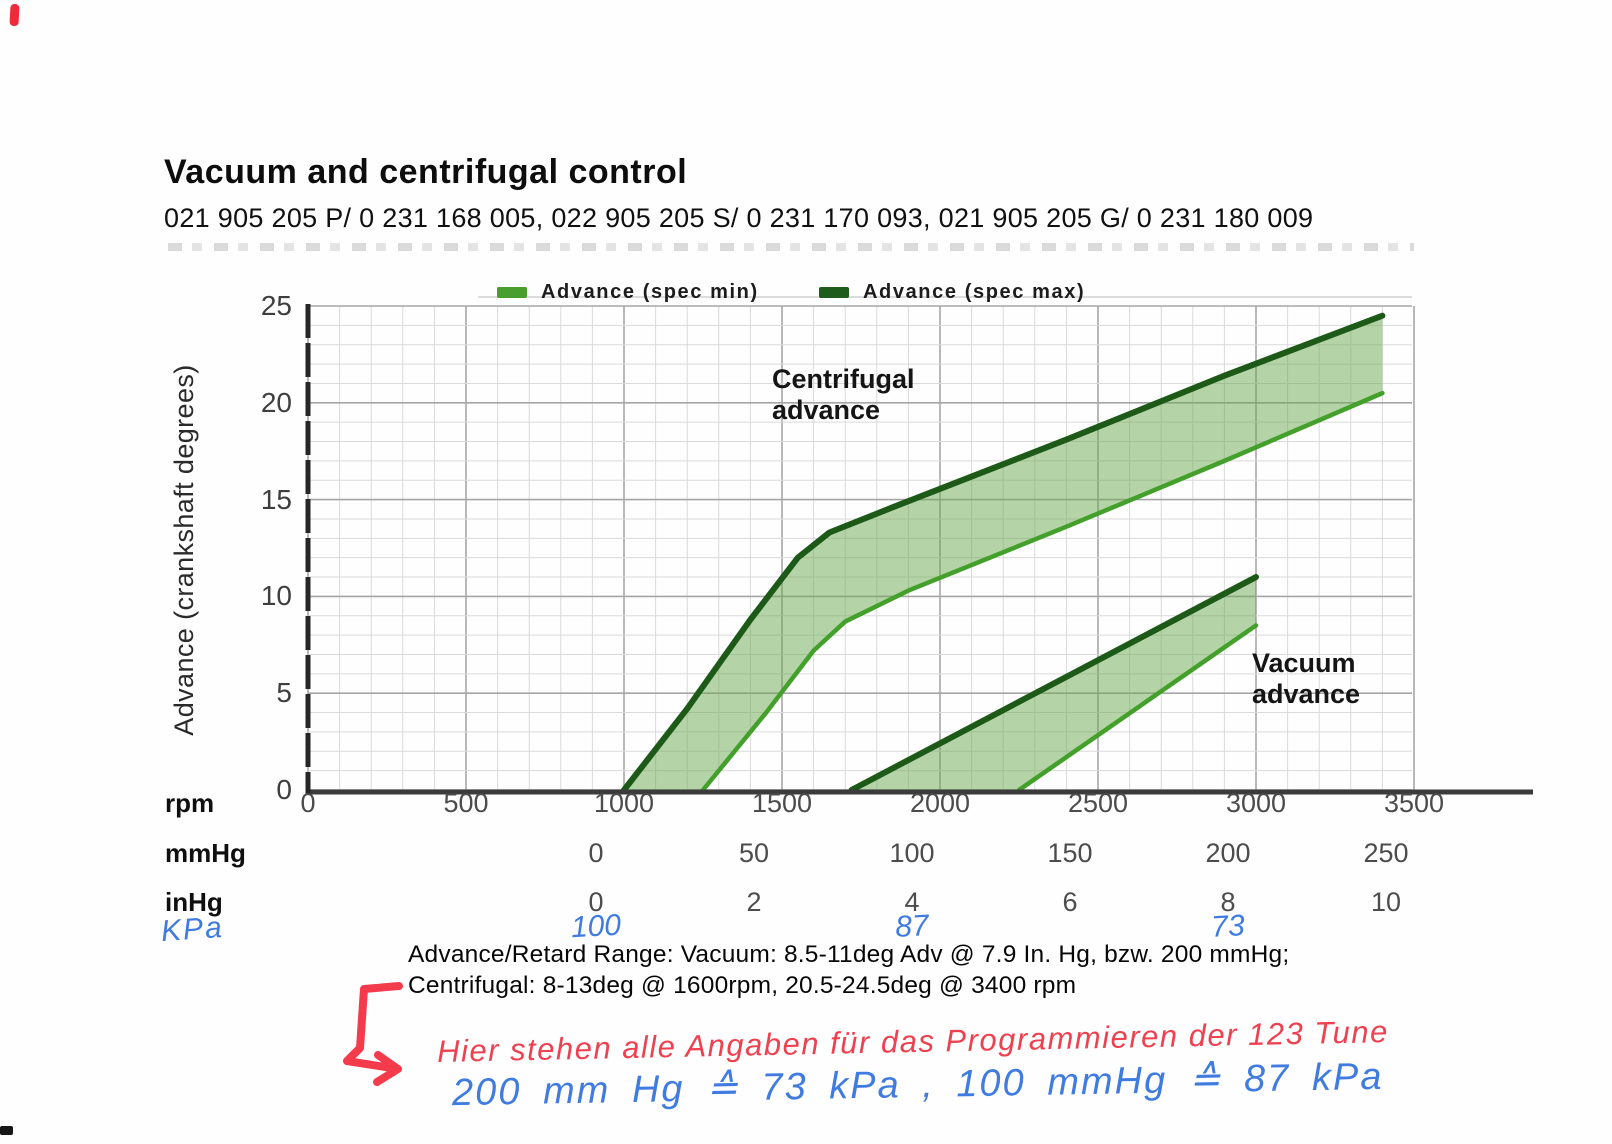  What do you see at coordinates (754, 902) in the screenshot?
I see `inhg-value-2: 2` at bounding box center [754, 902].